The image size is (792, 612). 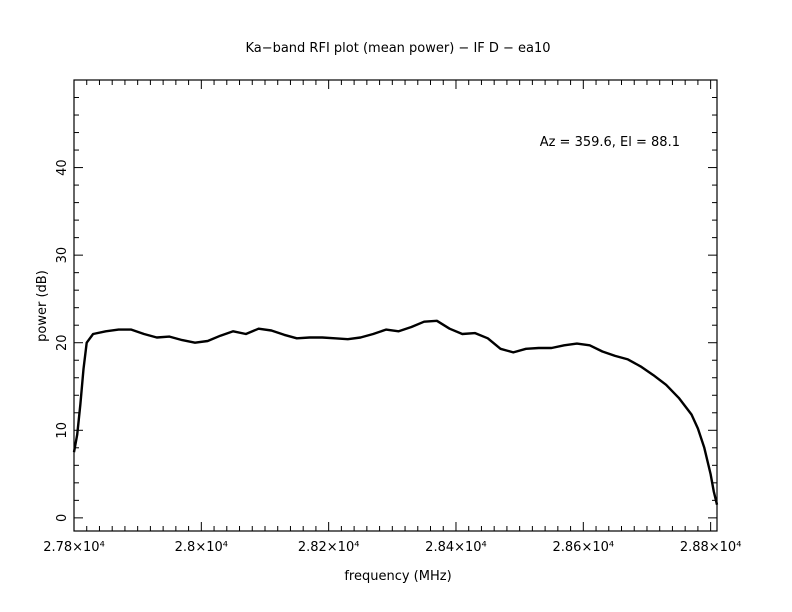 I want to click on y-tick-label: 40, so click(x=62, y=167).